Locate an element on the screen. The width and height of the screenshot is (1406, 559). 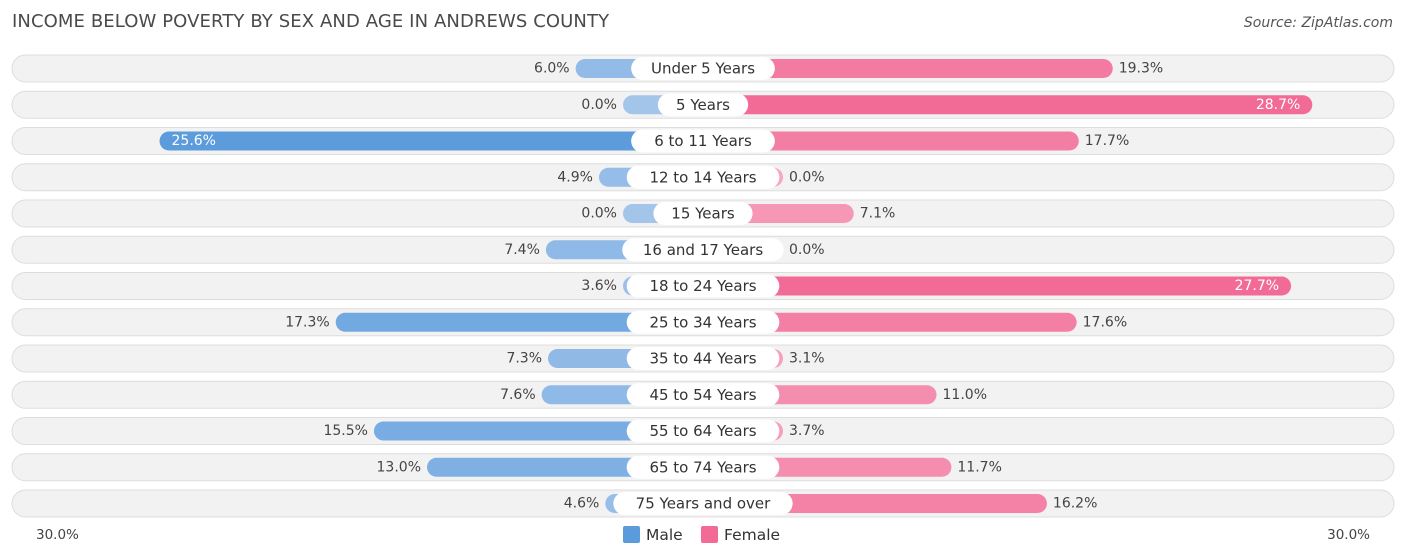
female-value-label: 11.0% is located at coordinates (965, 395).